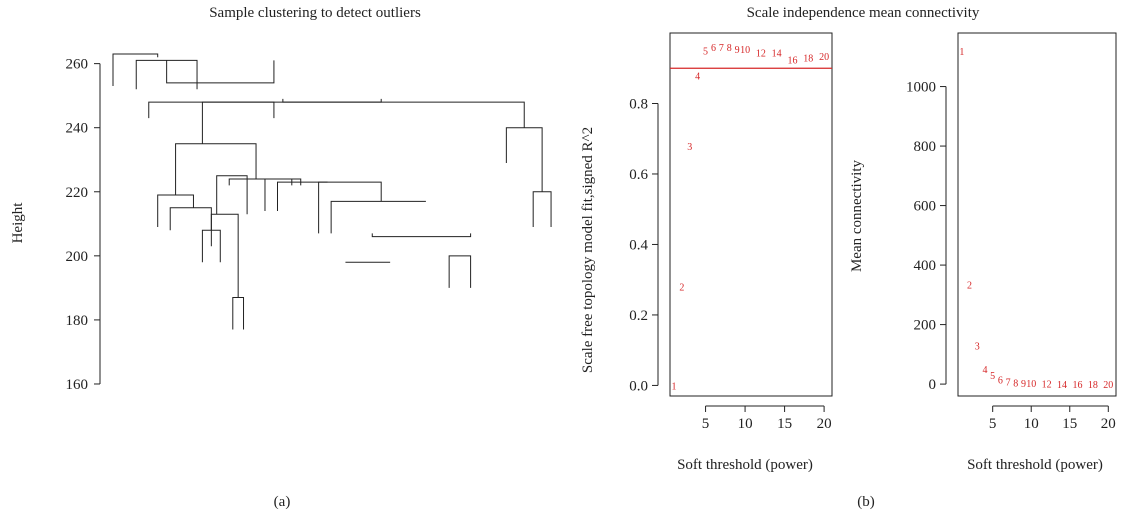 Image resolution: width=1124 pixels, height=518 pixels. I want to click on mean-connectivity-y-tick-label: 800, so click(925, 147).